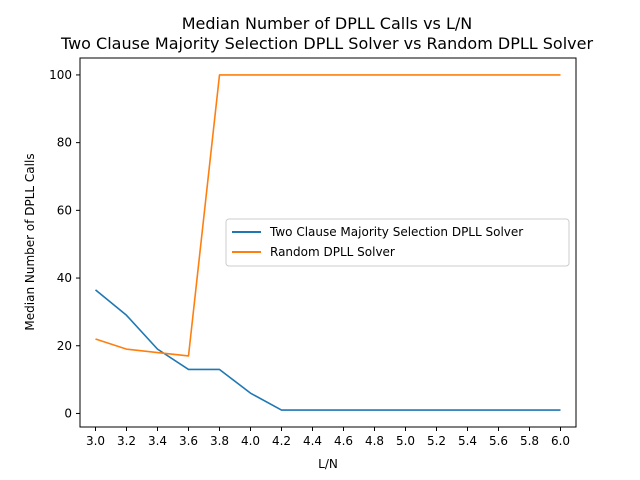 The height and width of the screenshot is (480, 640). What do you see at coordinates (68, 413) in the screenshot?
I see `y-tick-label: 0` at bounding box center [68, 413].